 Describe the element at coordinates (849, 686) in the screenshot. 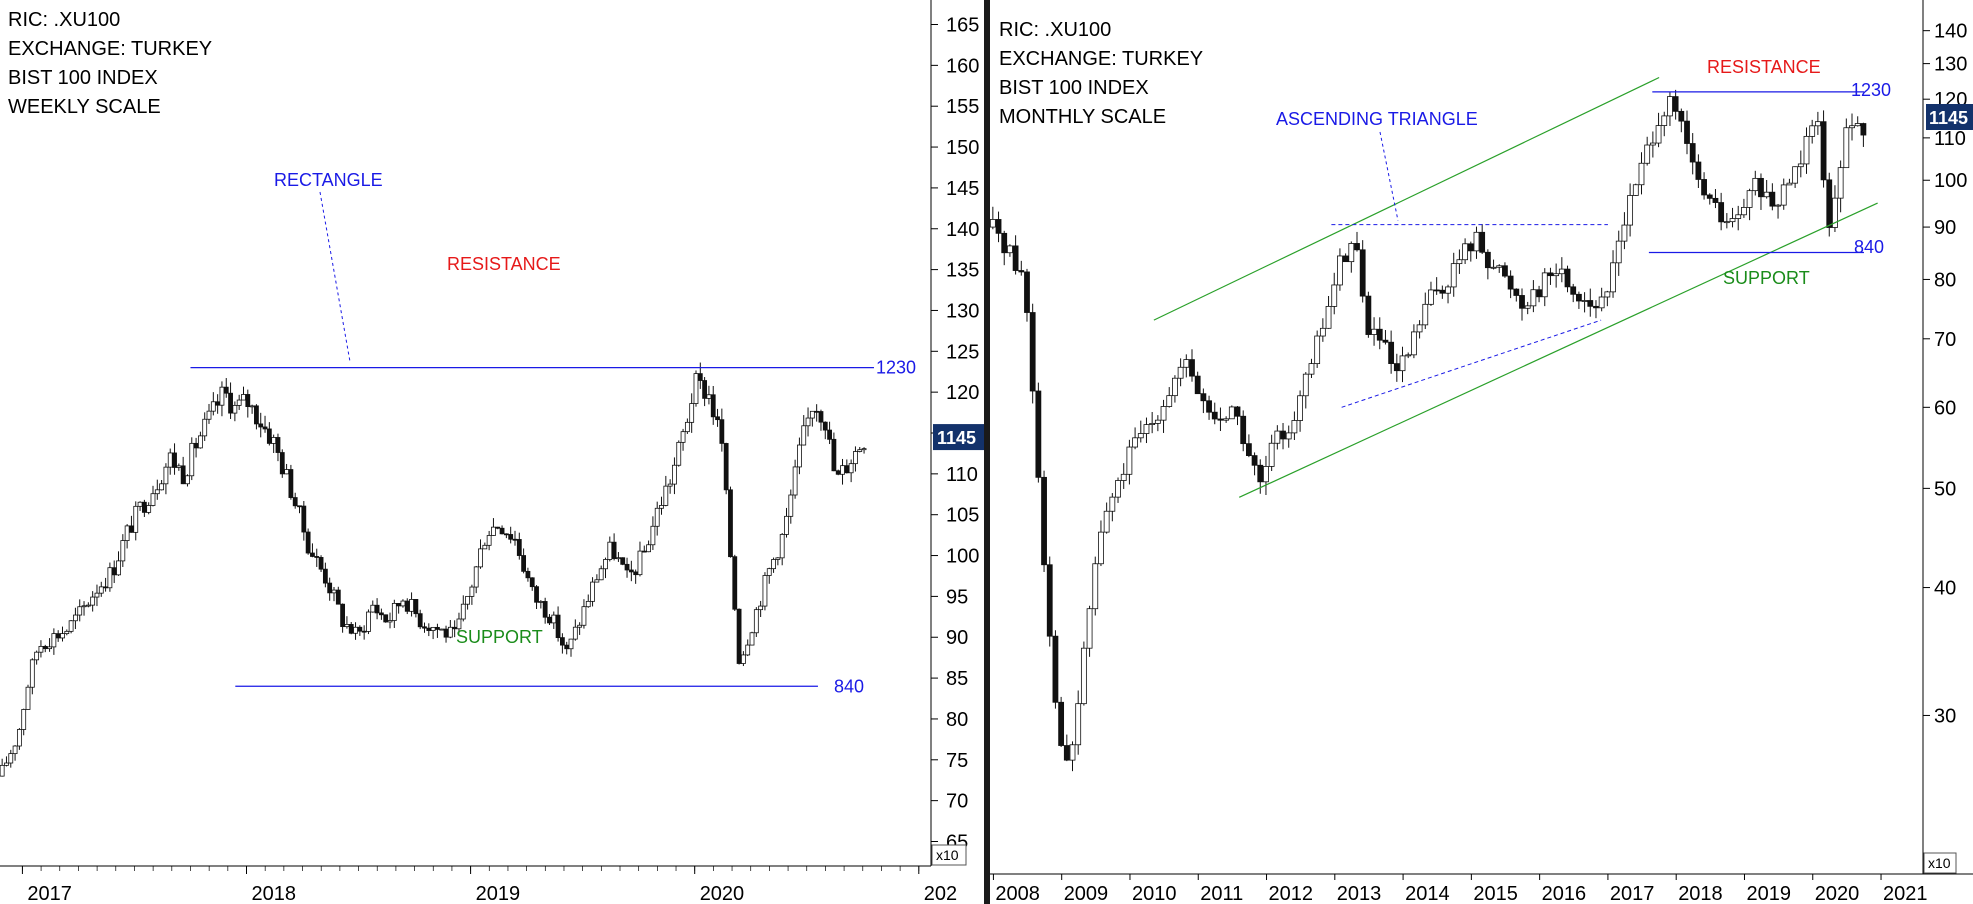

I see `weekly-support-value: 840` at that location.